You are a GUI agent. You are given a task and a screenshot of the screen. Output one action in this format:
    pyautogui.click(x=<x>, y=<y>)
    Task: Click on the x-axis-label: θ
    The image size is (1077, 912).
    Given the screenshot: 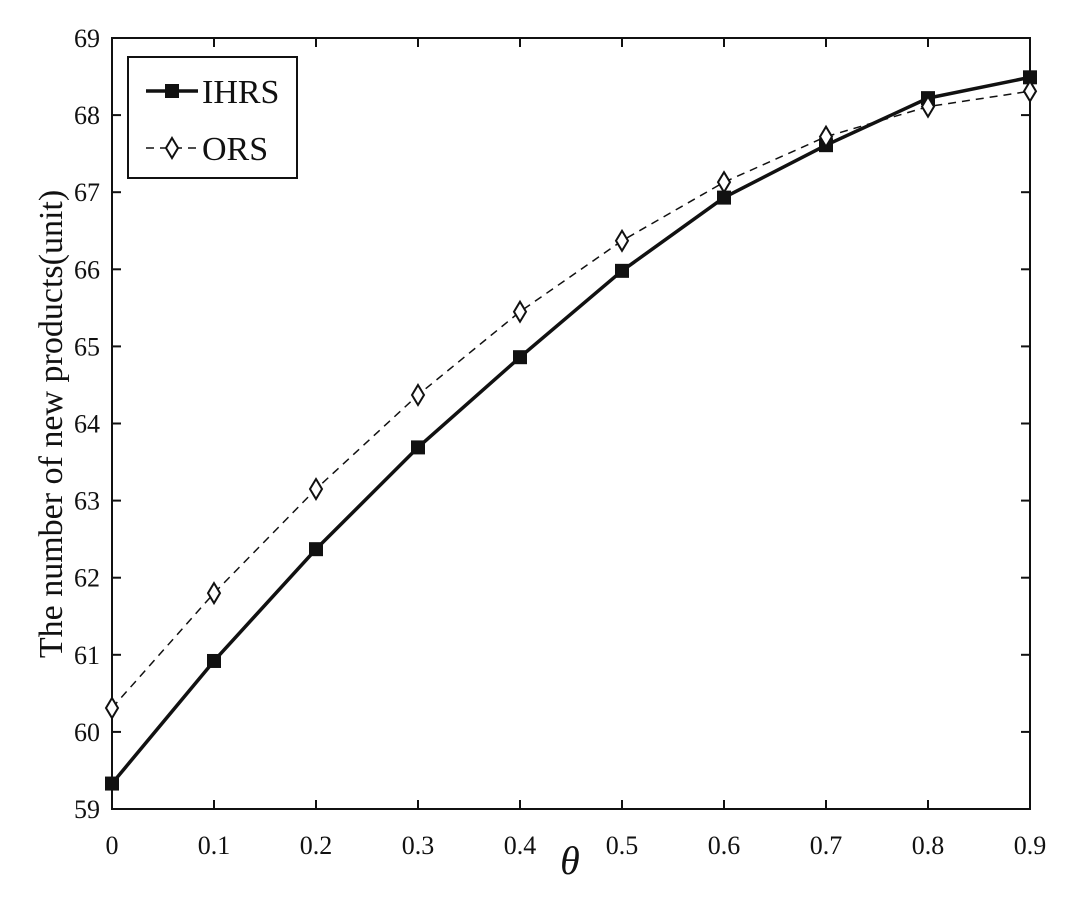 What is the action you would take?
    pyautogui.click(x=570, y=860)
    